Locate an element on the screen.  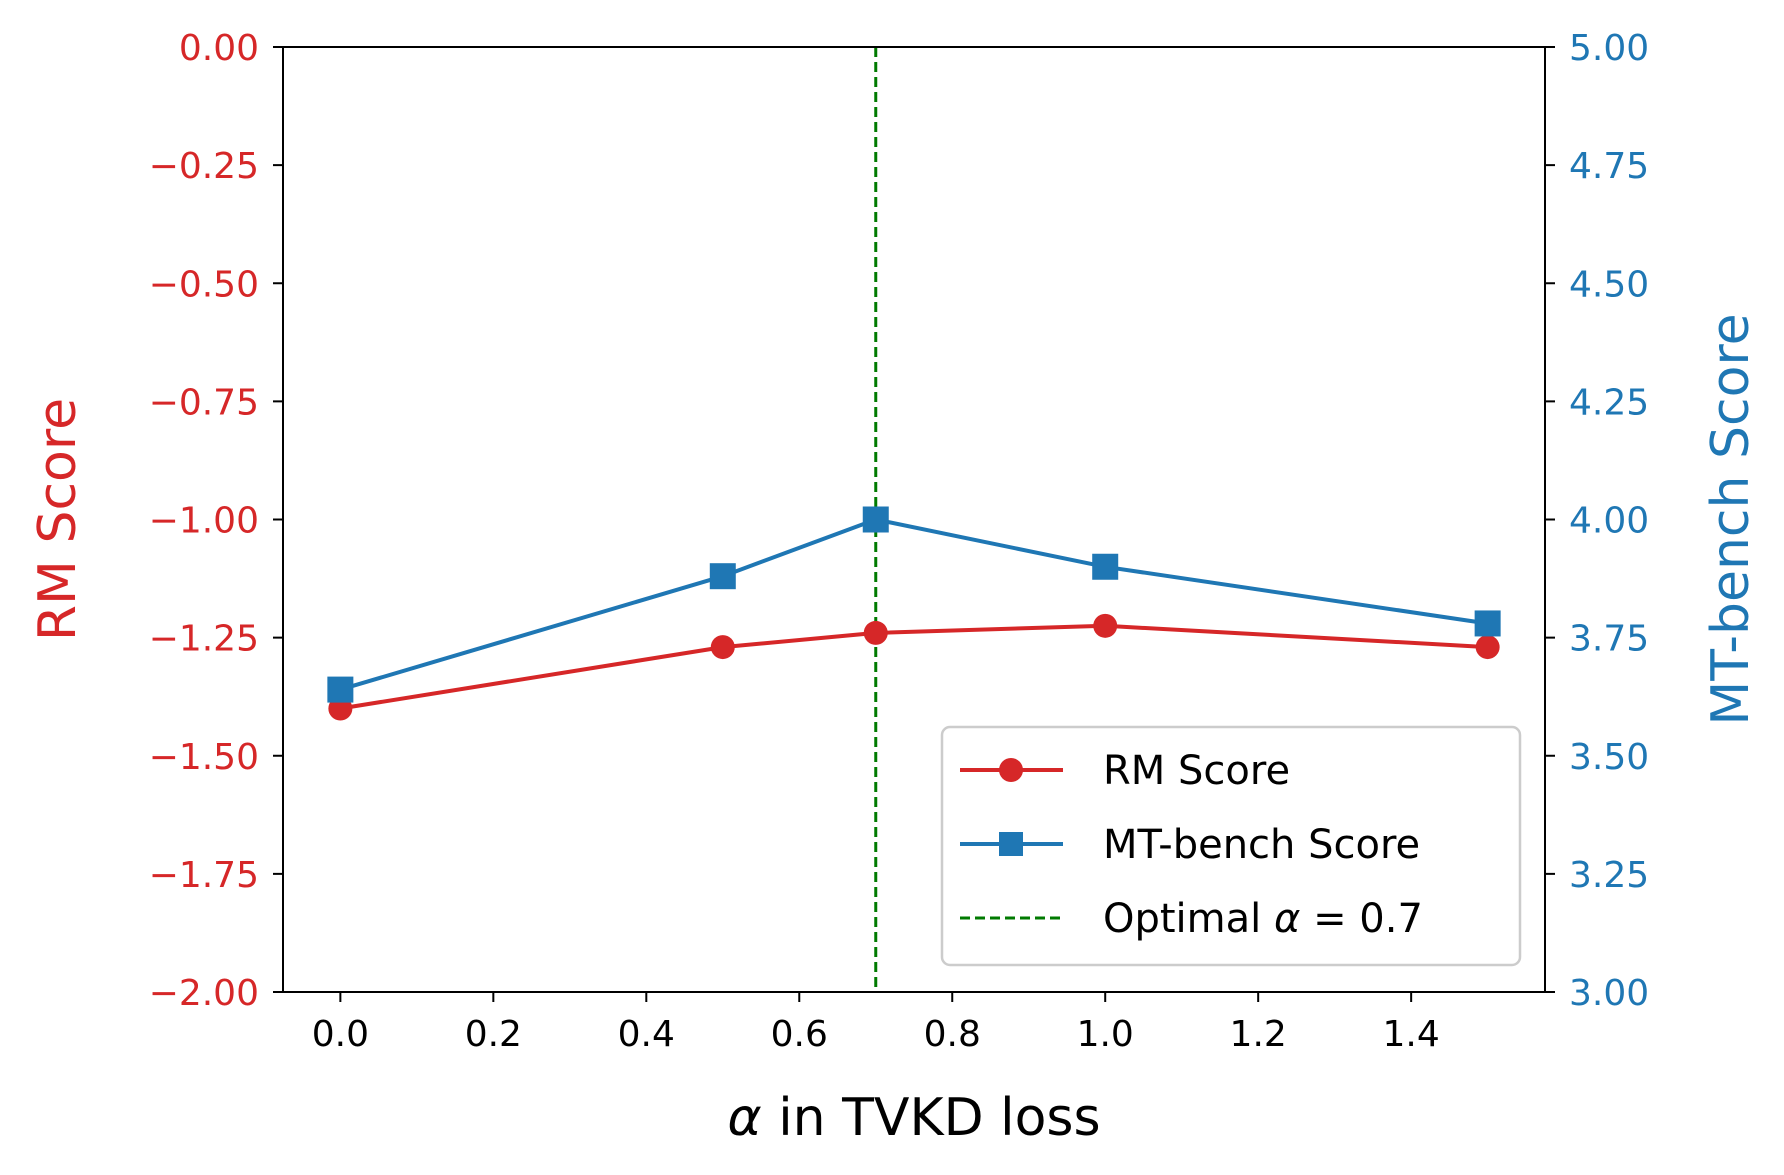
legend-optimal-prefix: Optimal is located at coordinates (1188, 919).